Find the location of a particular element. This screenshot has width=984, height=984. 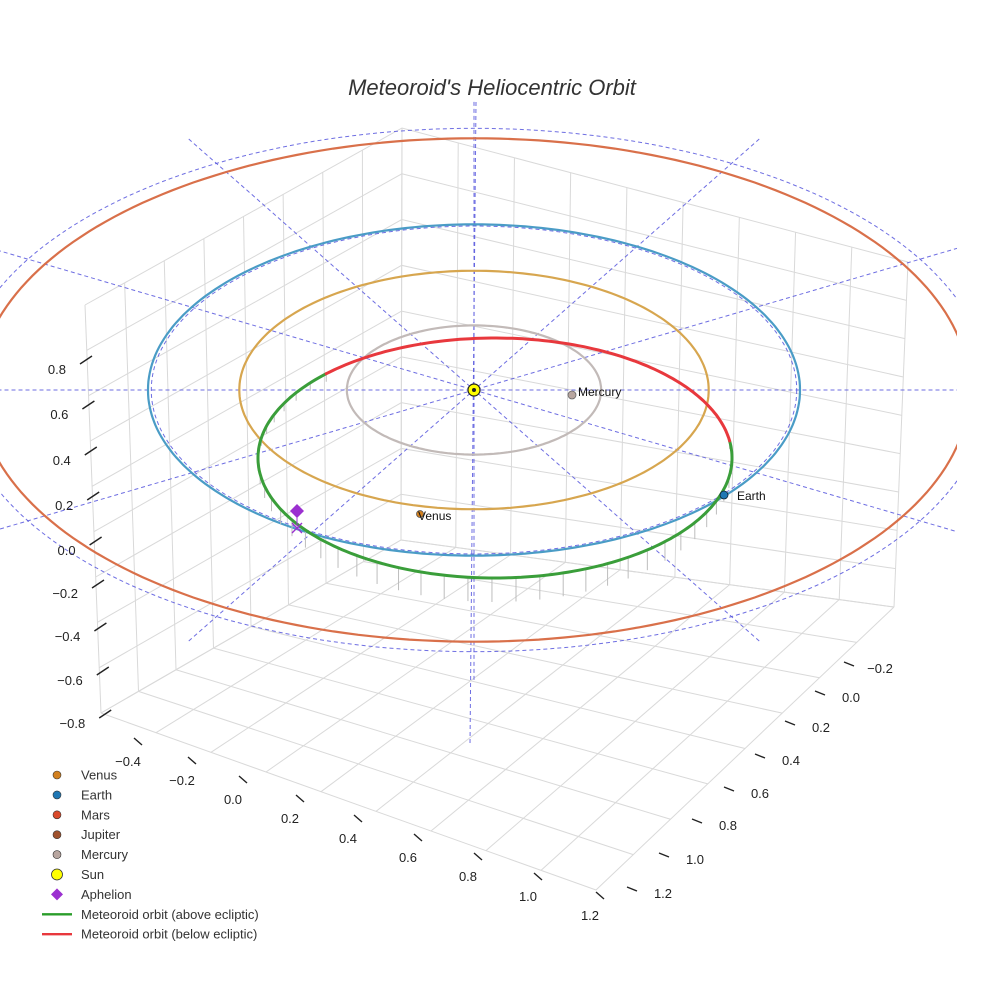

z-tick-label: 0.4 is located at coordinates (62, 460).